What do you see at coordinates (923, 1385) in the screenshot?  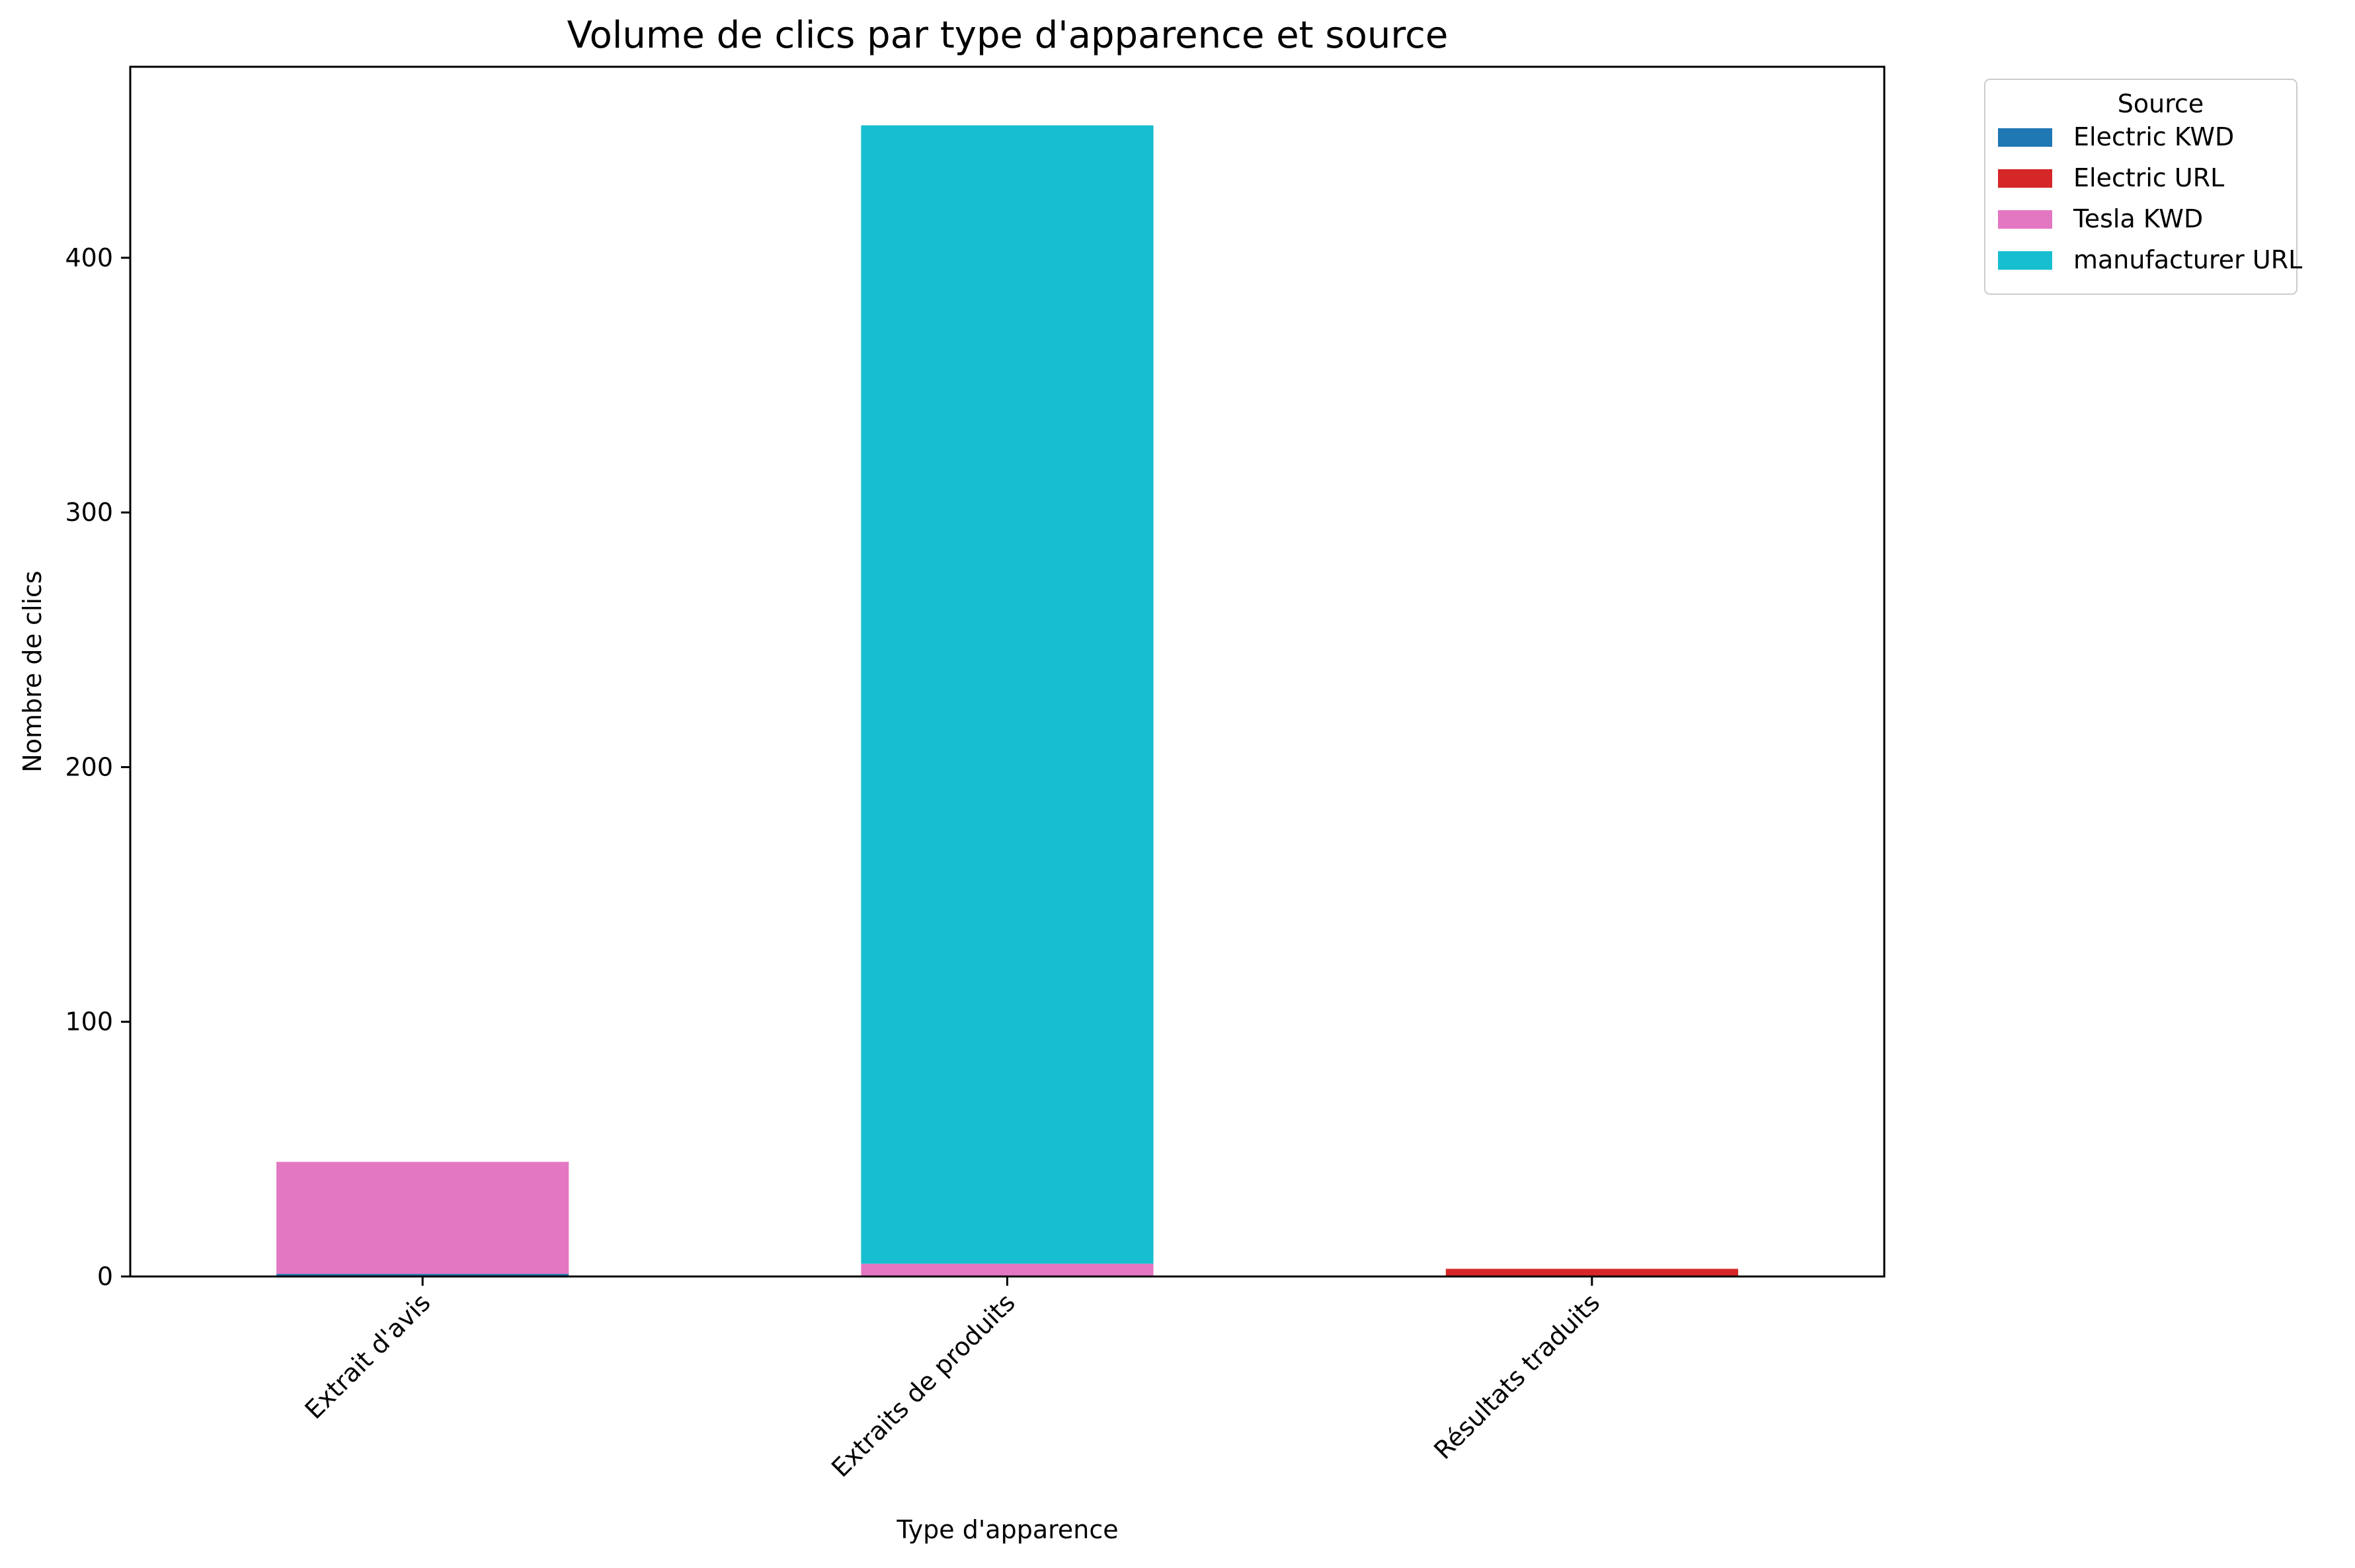 I see `x-tick-label: Extraits de produits` at bounding box center [923, 1385].